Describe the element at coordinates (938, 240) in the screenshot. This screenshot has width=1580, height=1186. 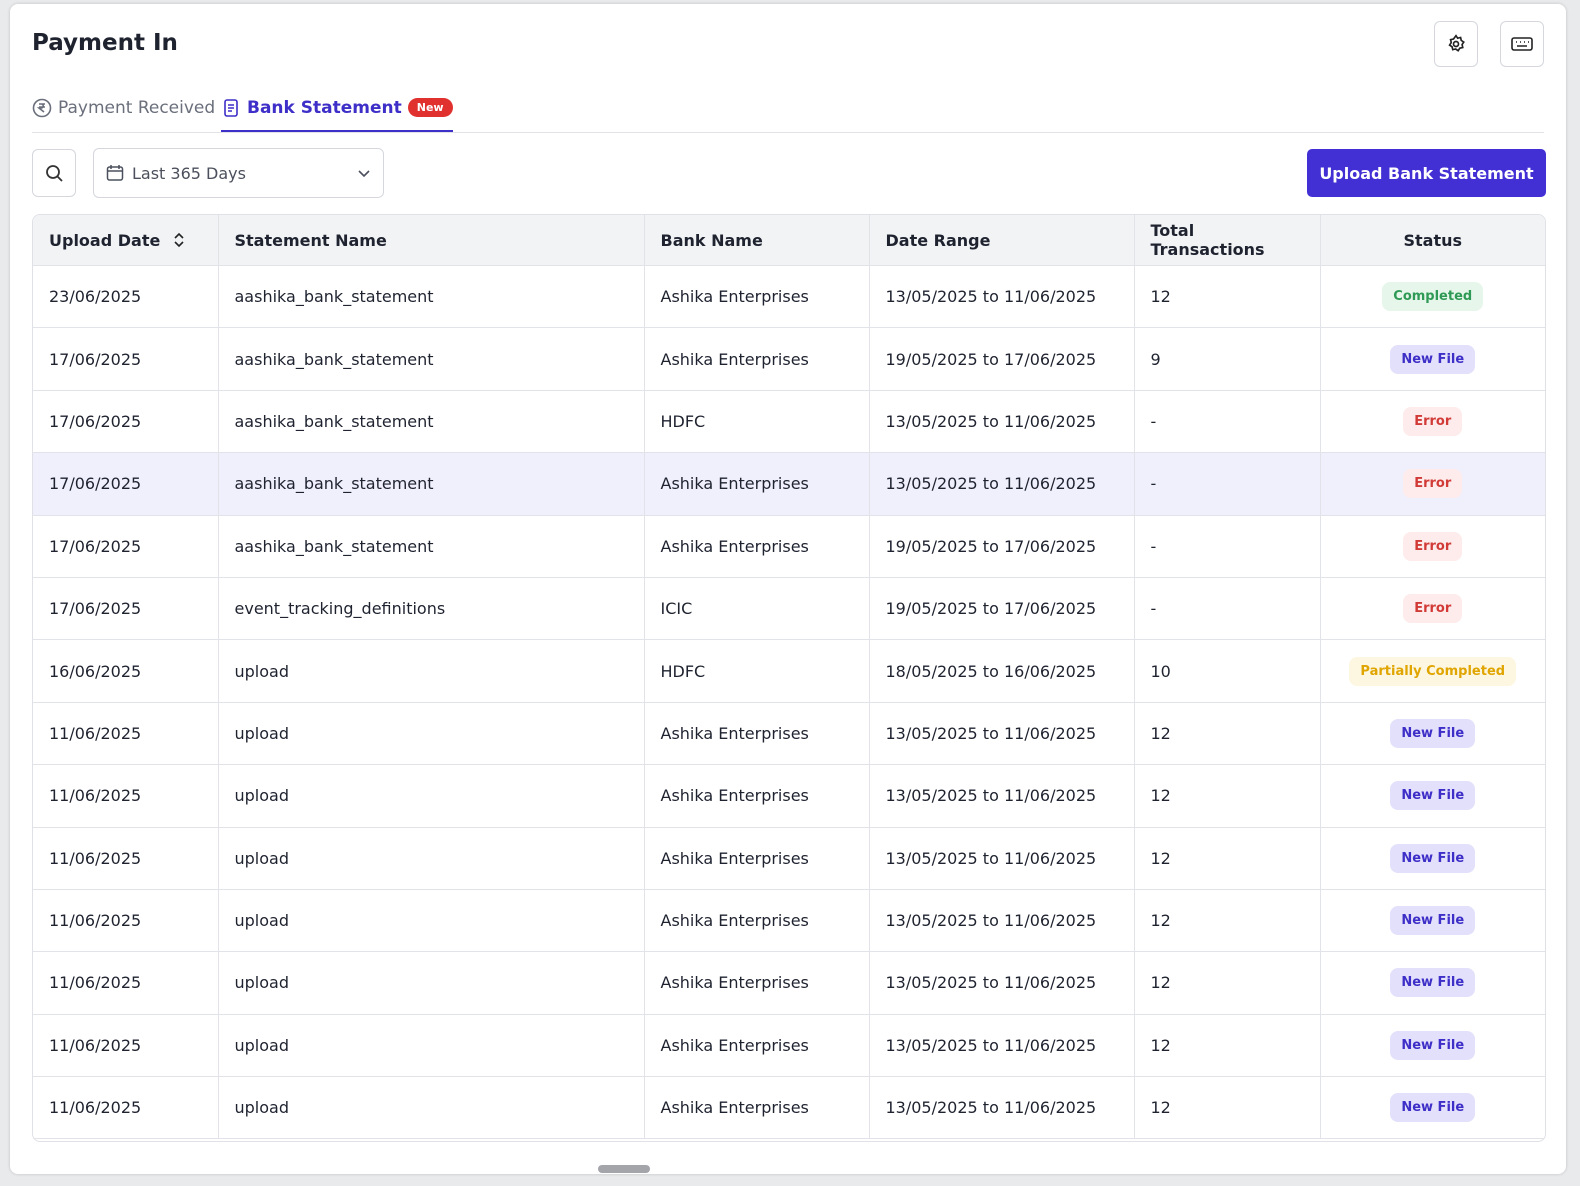
I see `column-label: Date Range` at that location.